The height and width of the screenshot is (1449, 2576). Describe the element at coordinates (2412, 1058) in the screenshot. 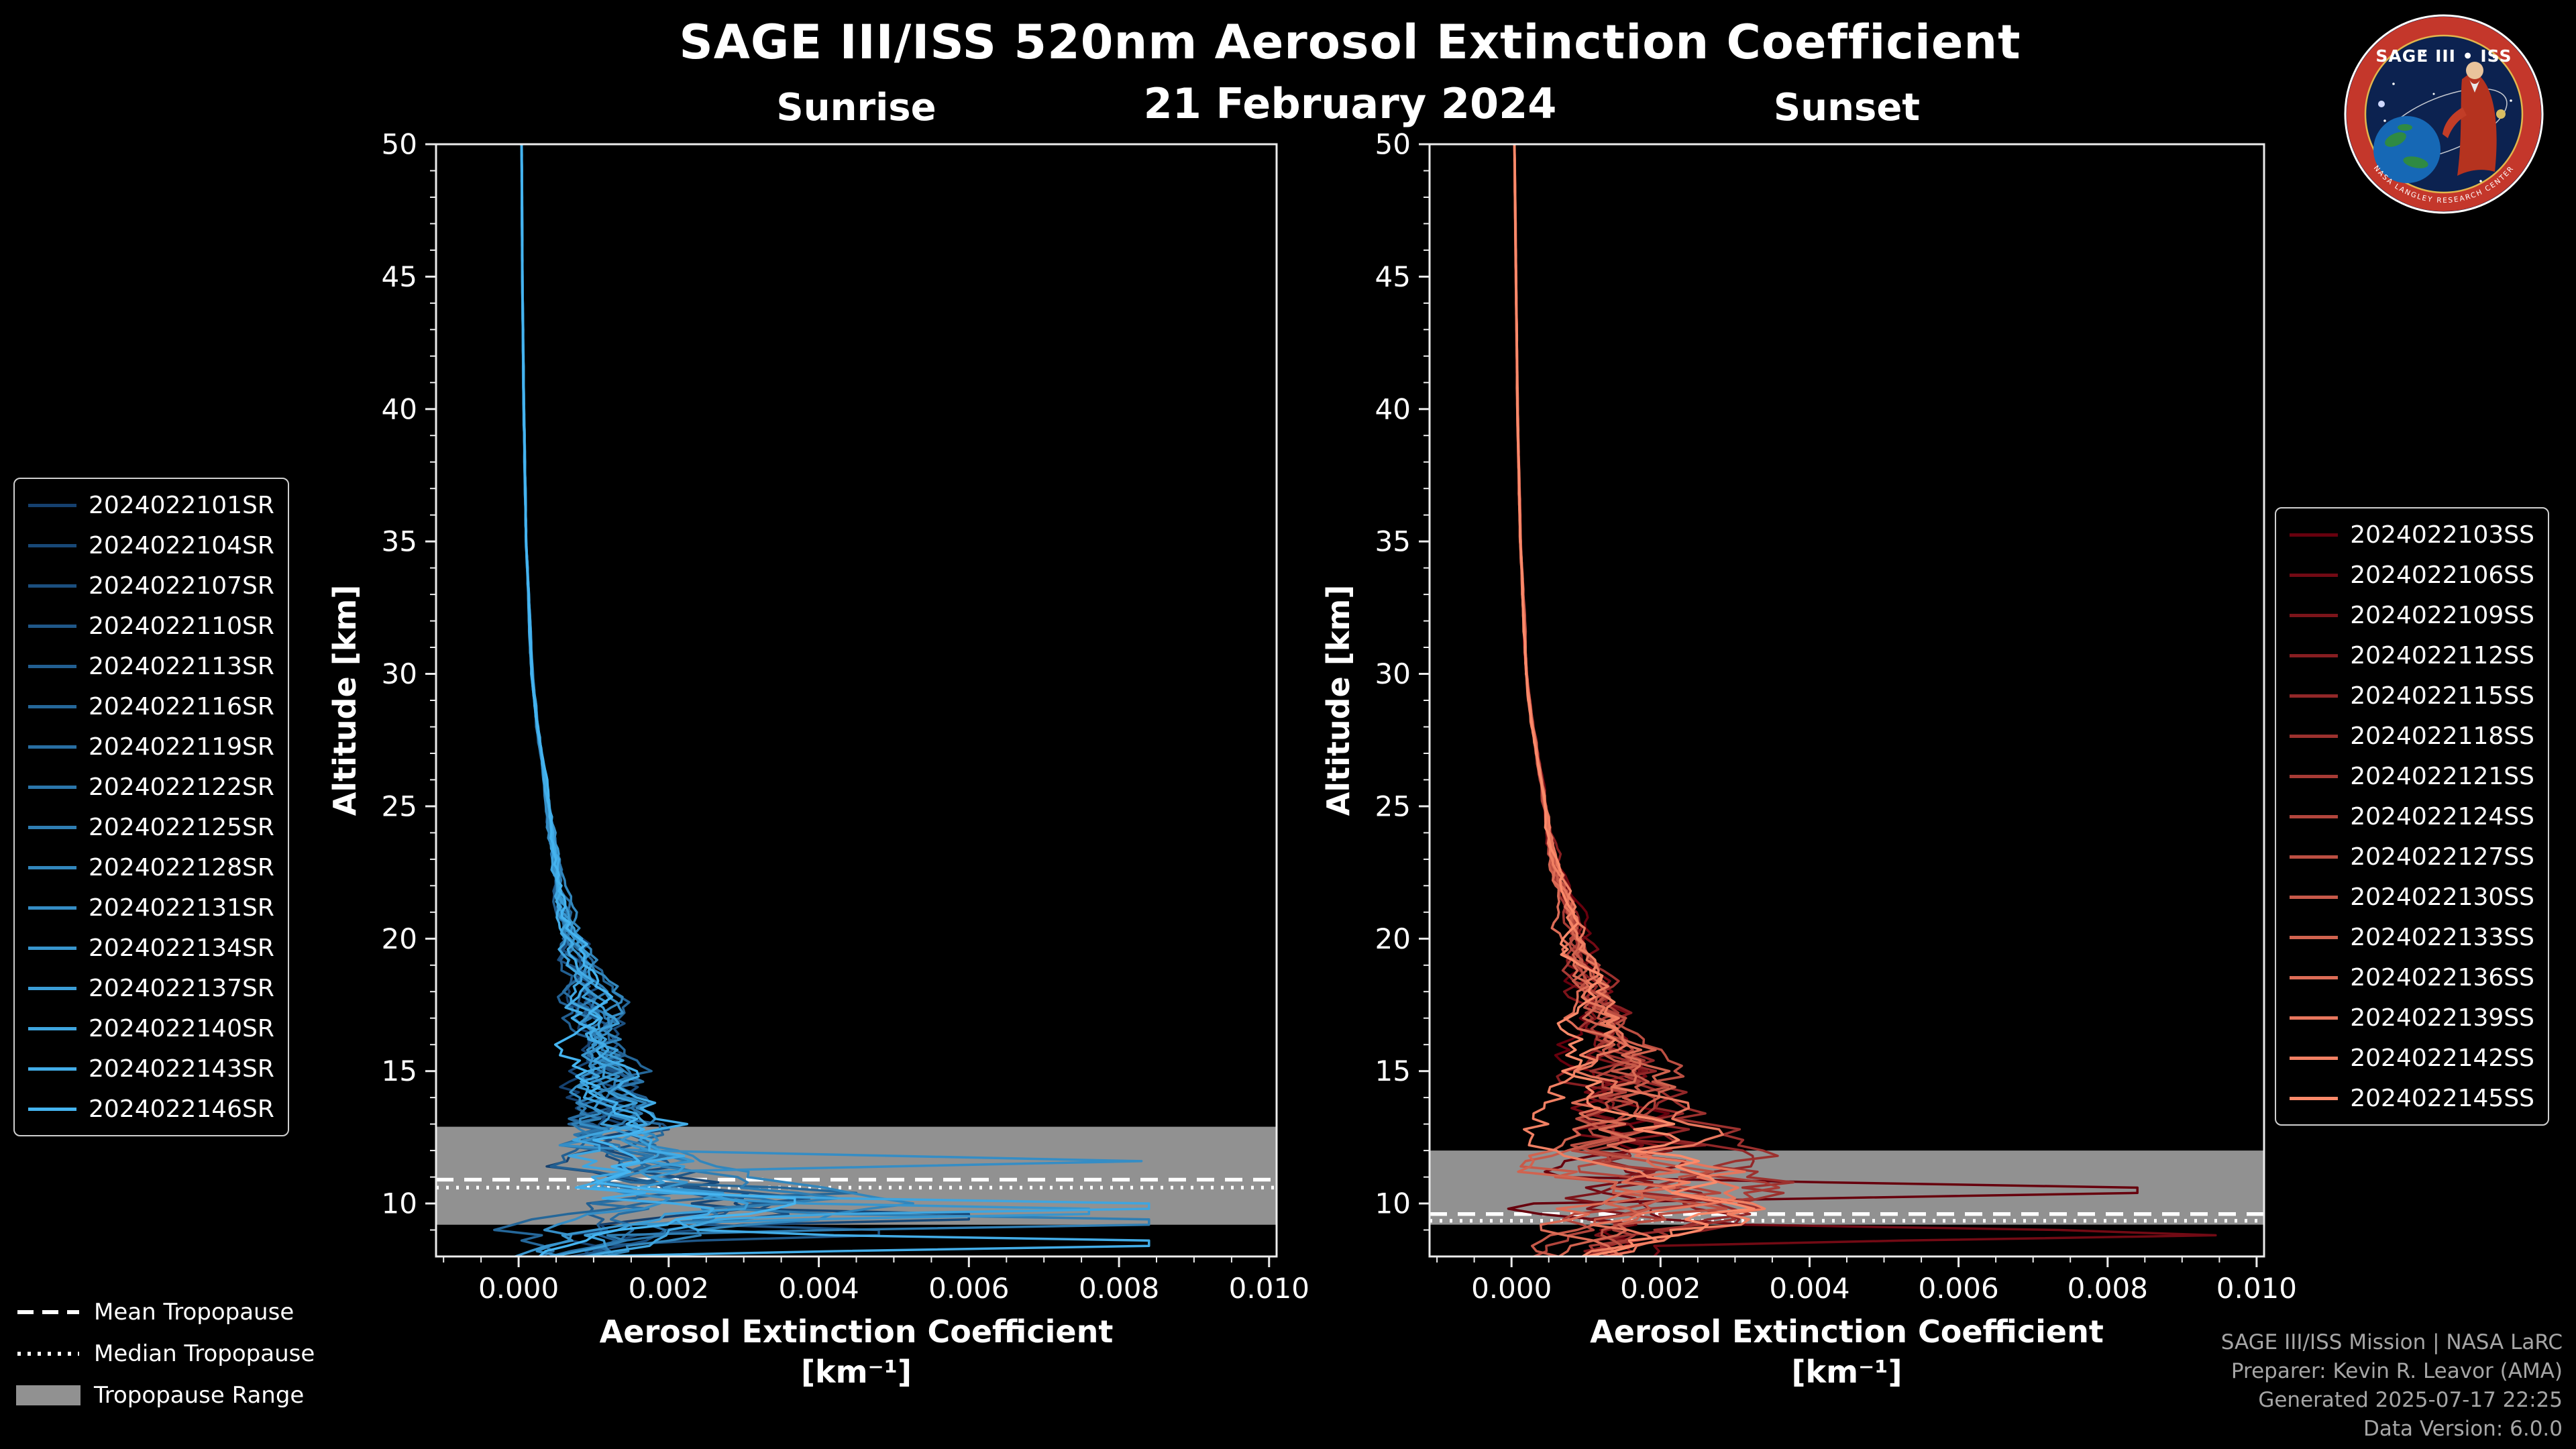

I see `legend-item: 2024022142SS` at that location.